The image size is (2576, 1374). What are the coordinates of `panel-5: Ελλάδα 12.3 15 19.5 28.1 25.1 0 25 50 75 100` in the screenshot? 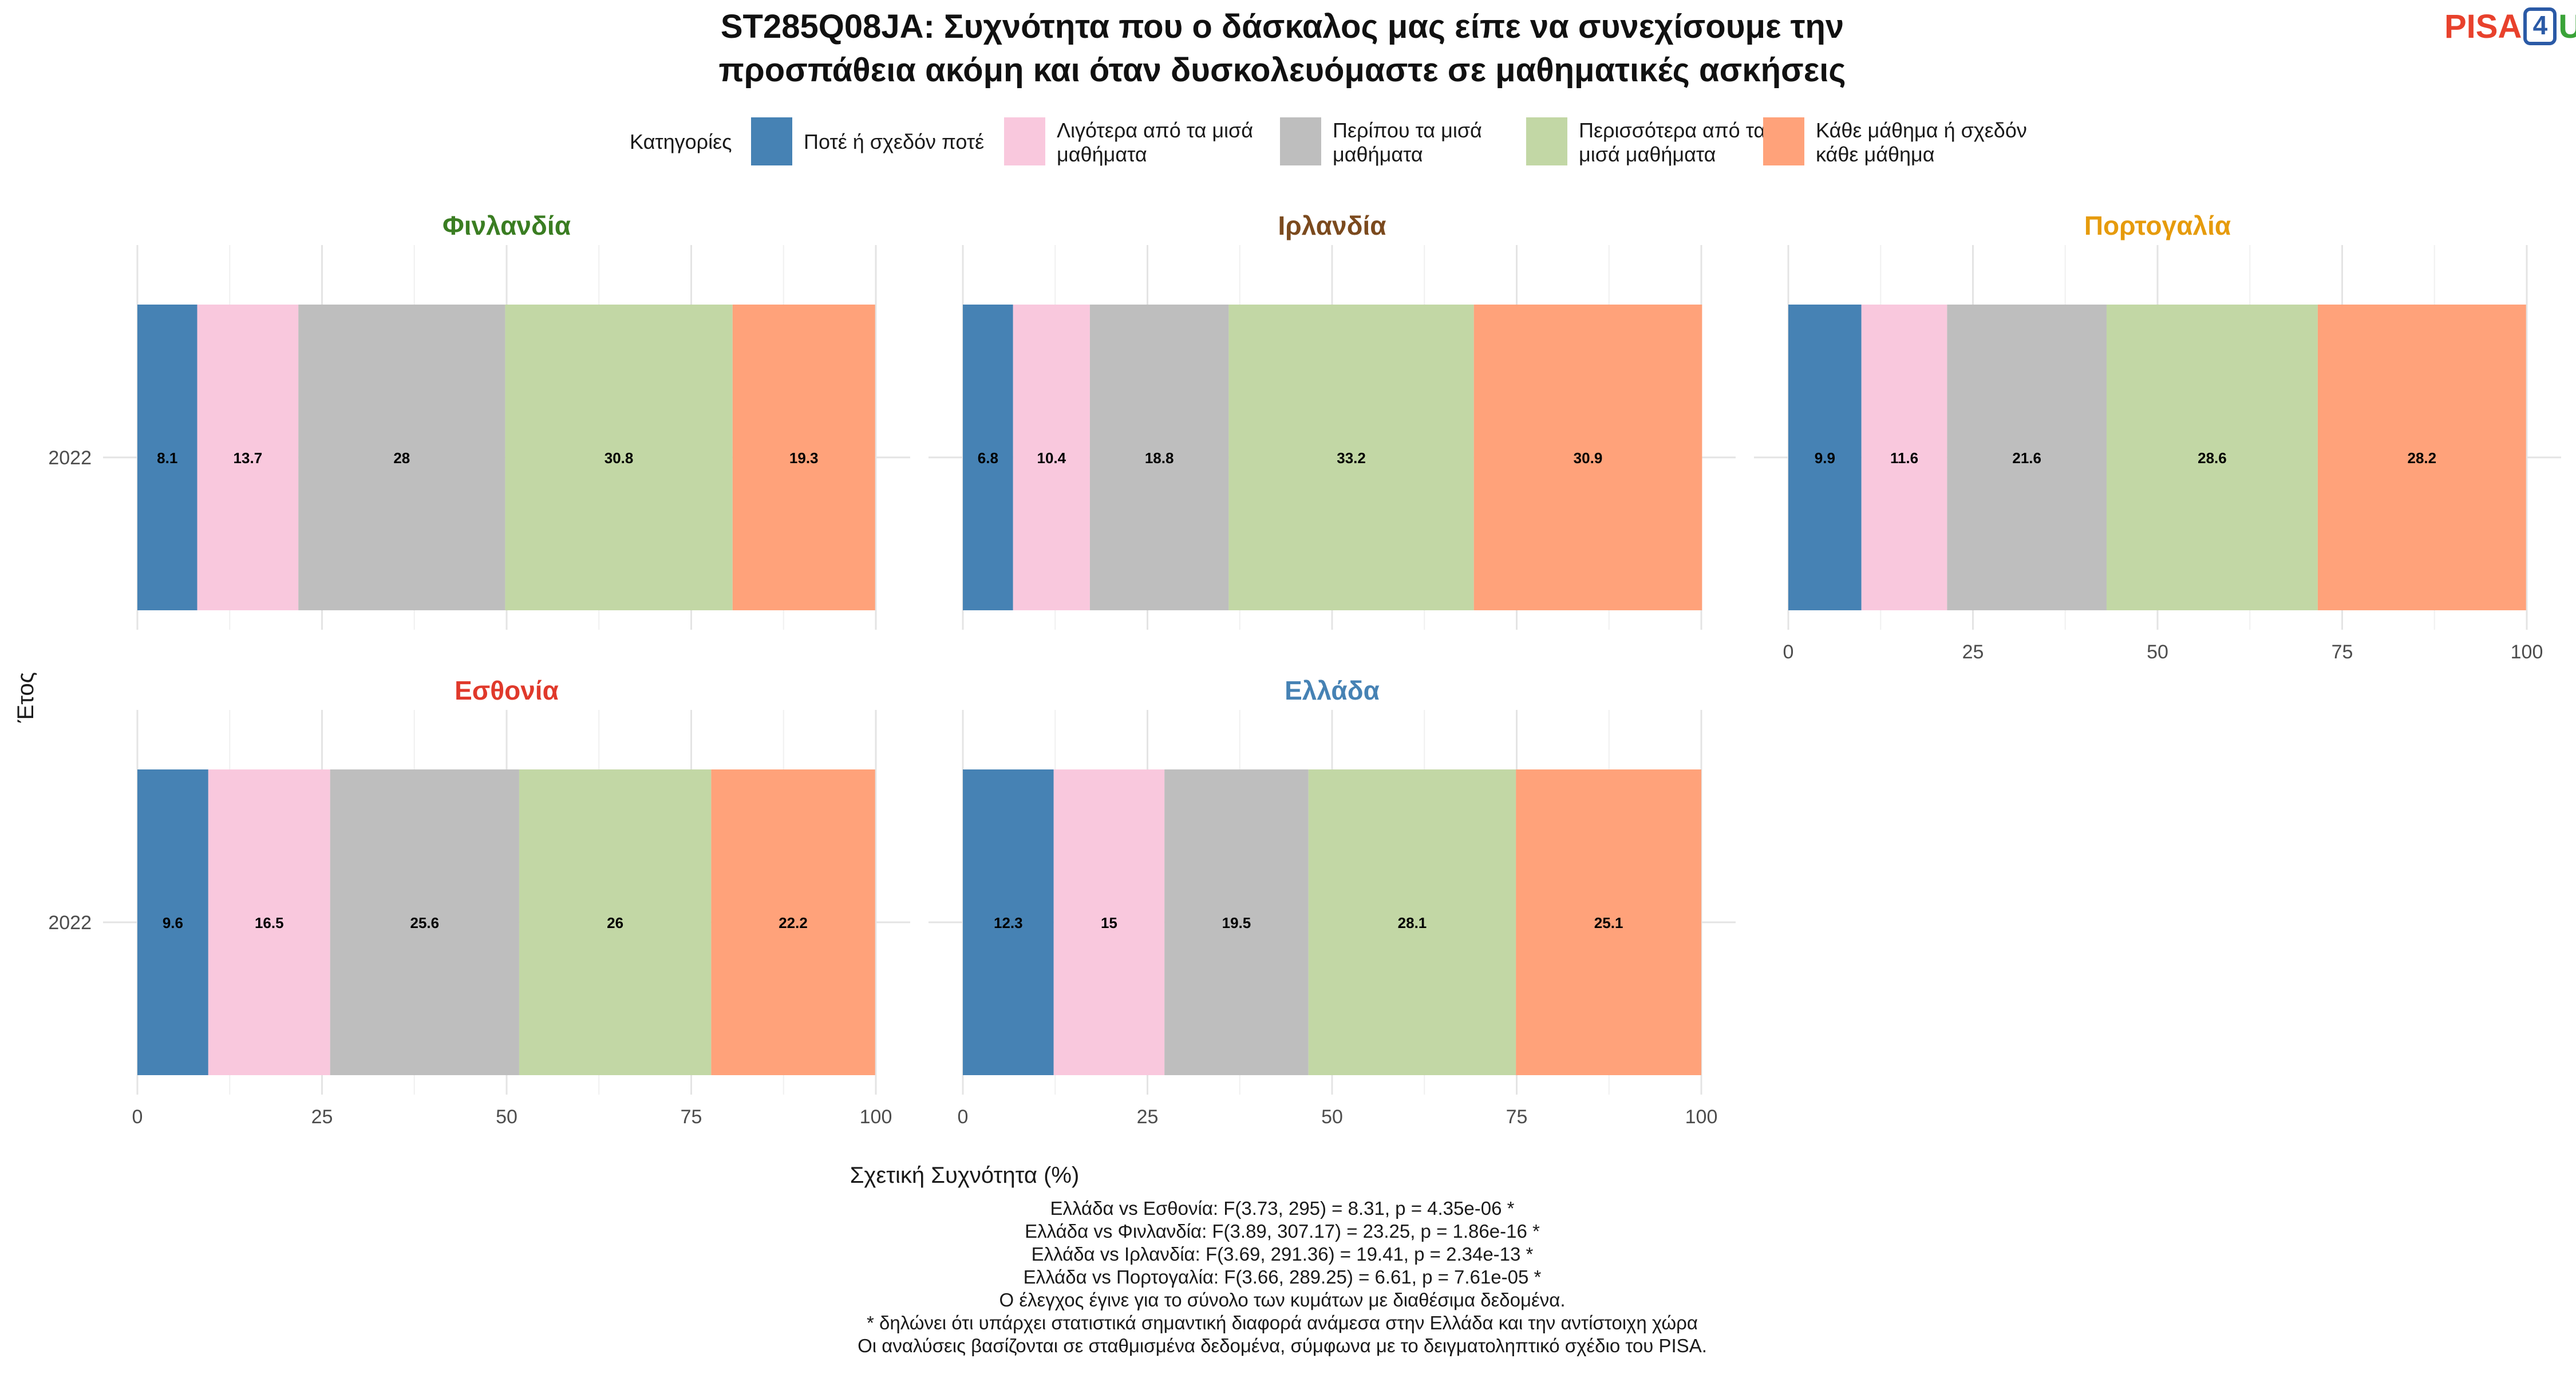 It's located at (1332, 902).